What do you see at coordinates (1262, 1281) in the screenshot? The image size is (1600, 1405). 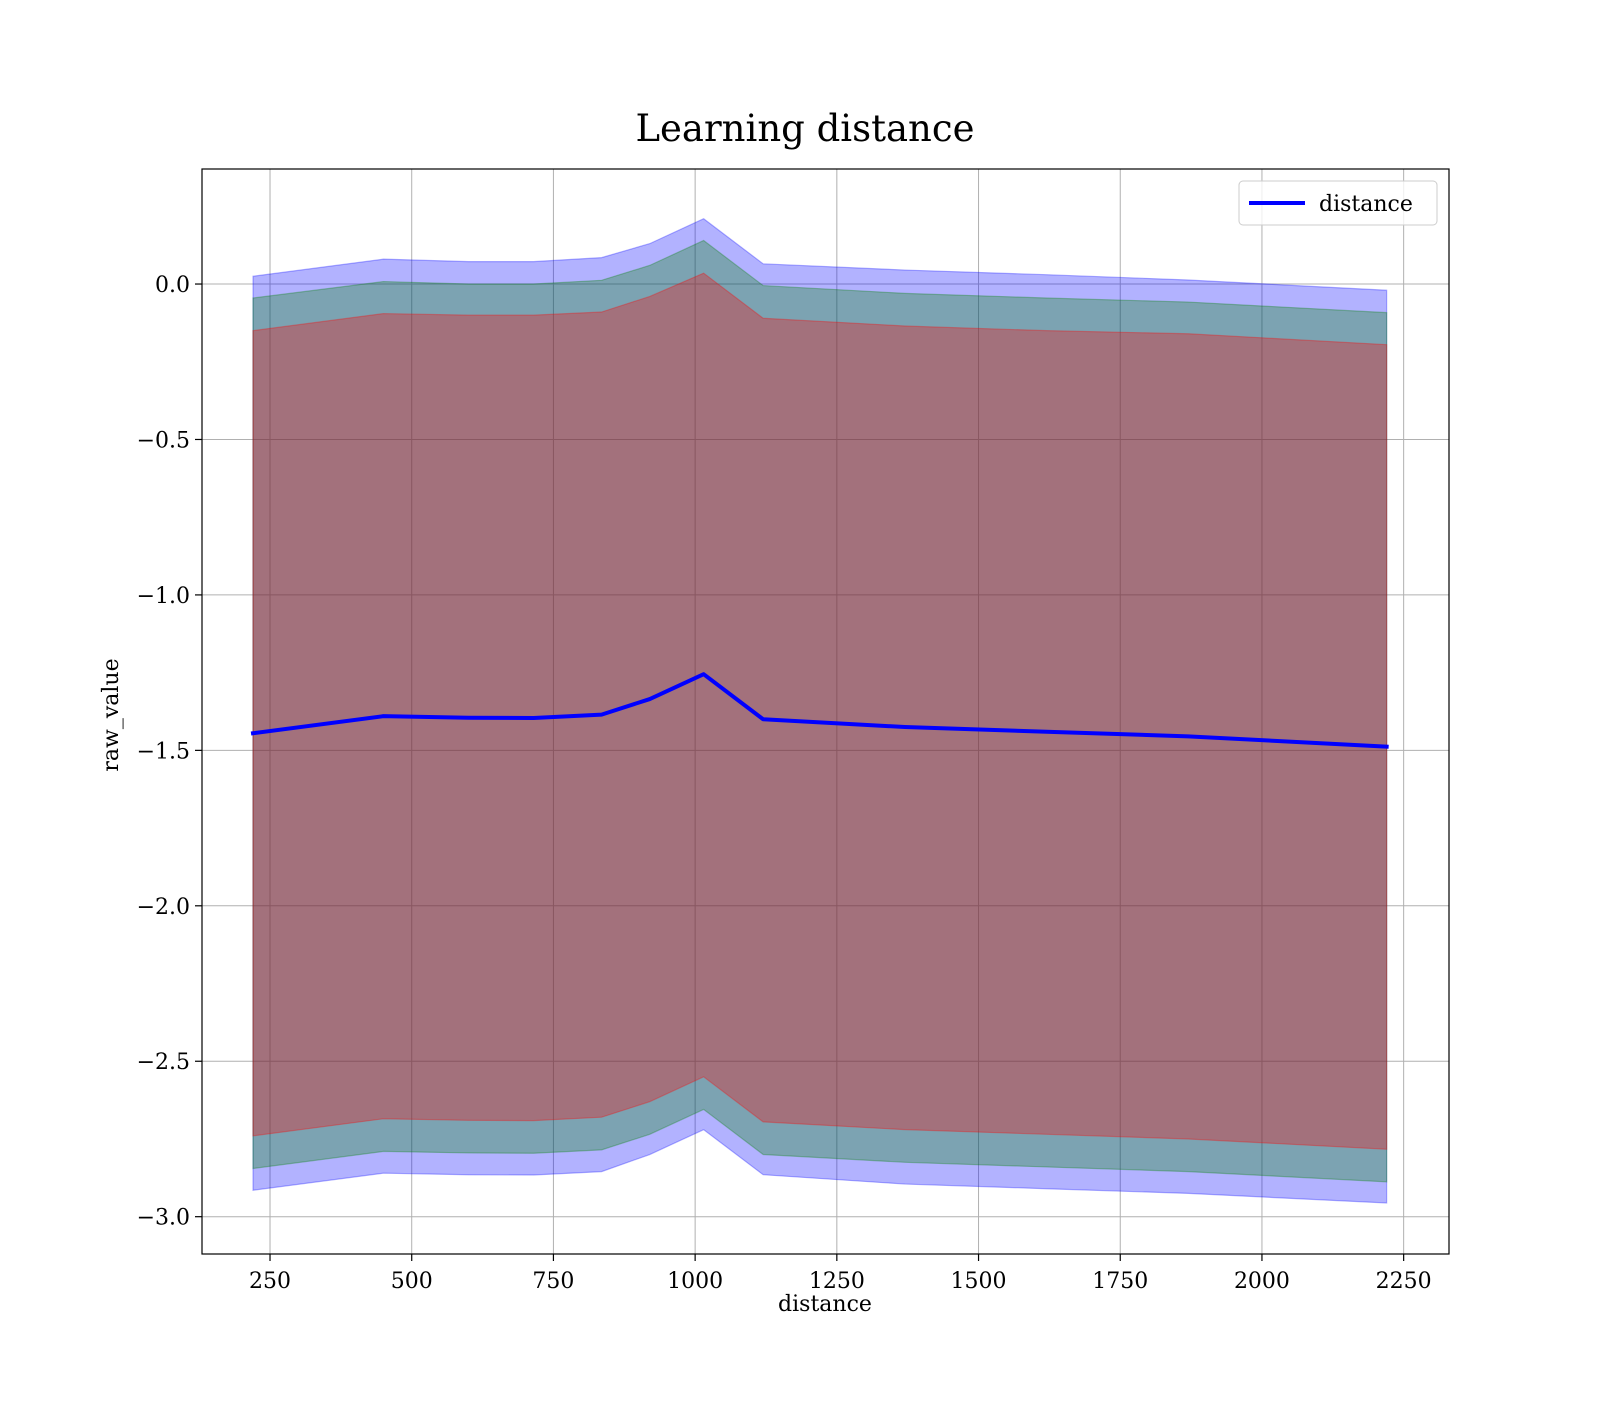 I see `x-tick-label-7: 2000` at bounding box center [1262, 1281].